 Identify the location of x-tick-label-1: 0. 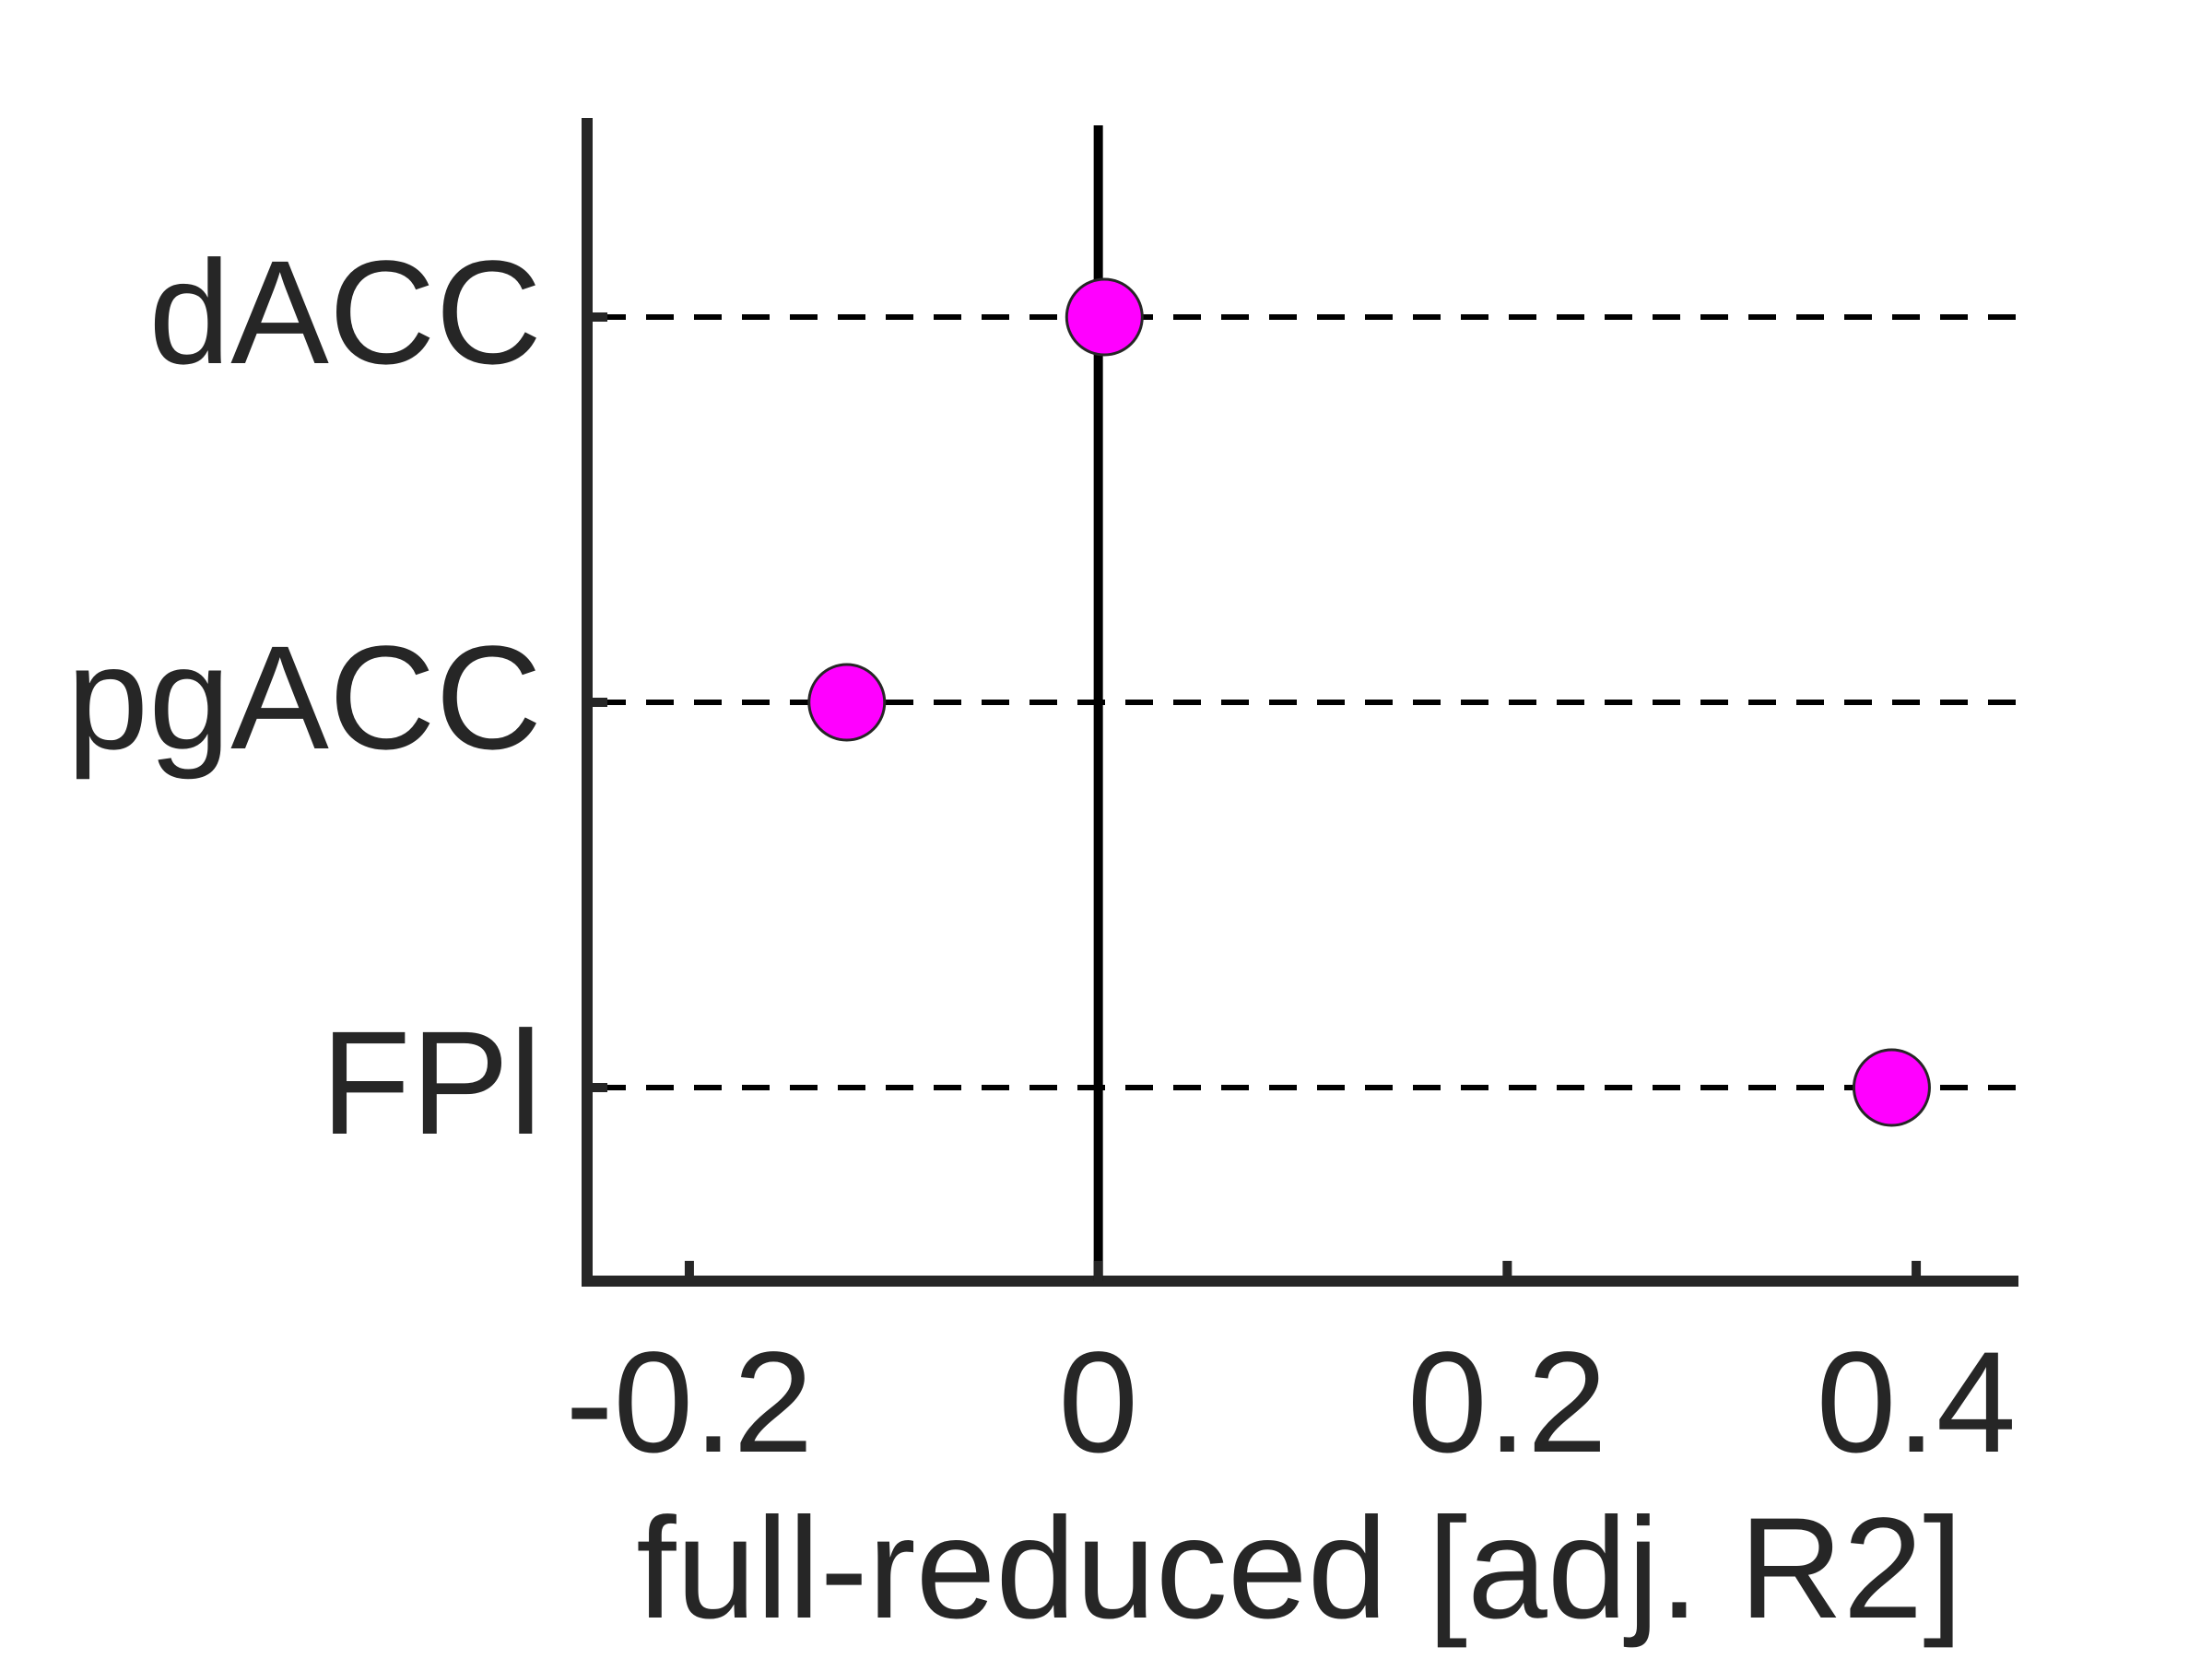
(1098, 1403).